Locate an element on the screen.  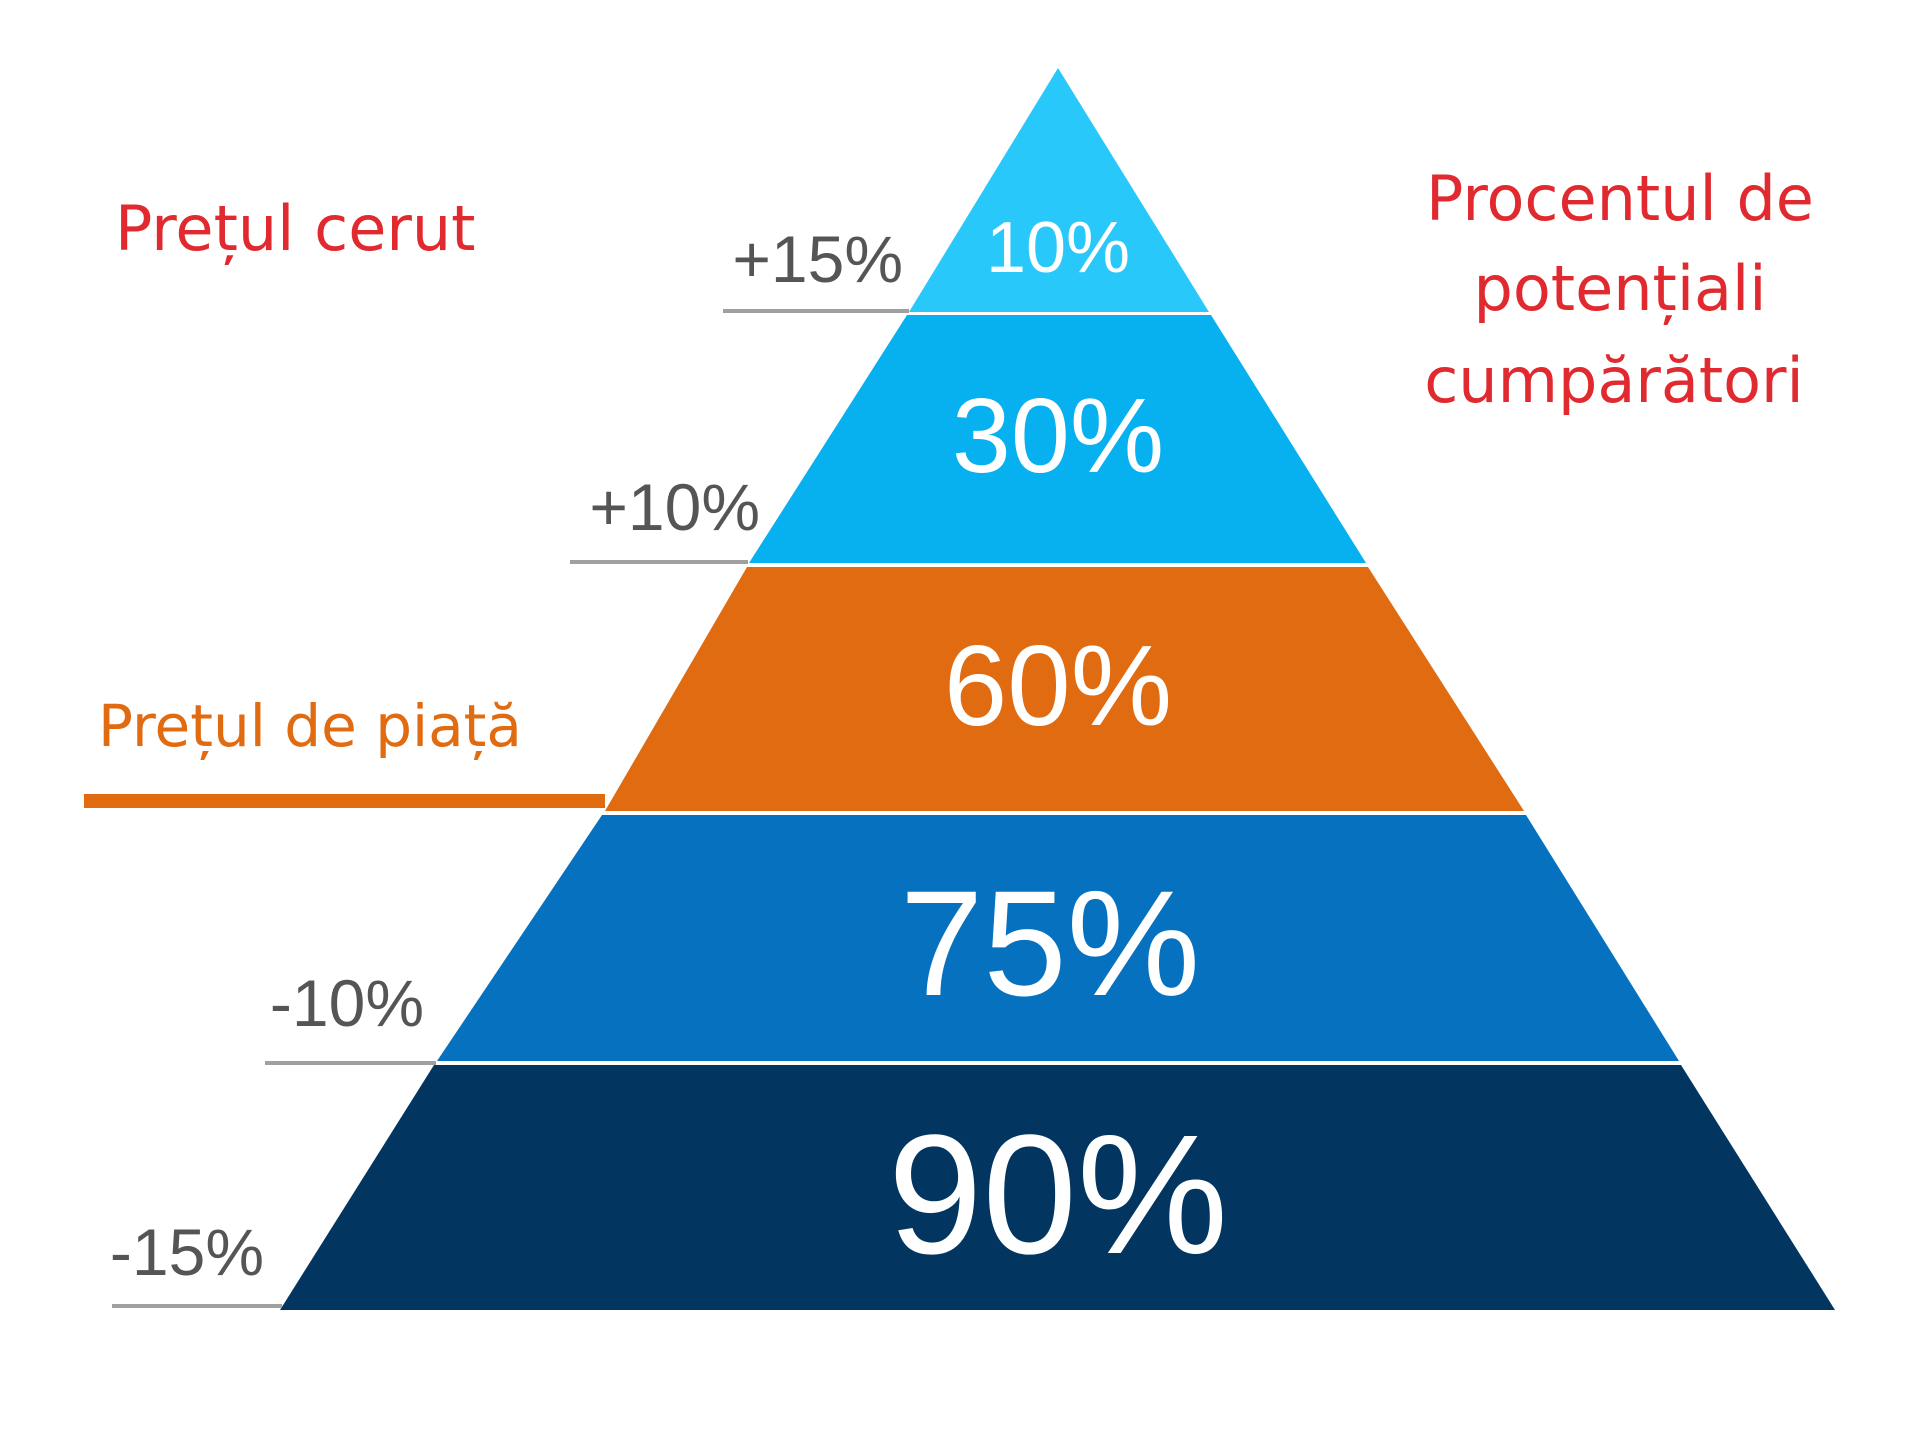
tier-10-percent is located at coordinates (1059, 190).